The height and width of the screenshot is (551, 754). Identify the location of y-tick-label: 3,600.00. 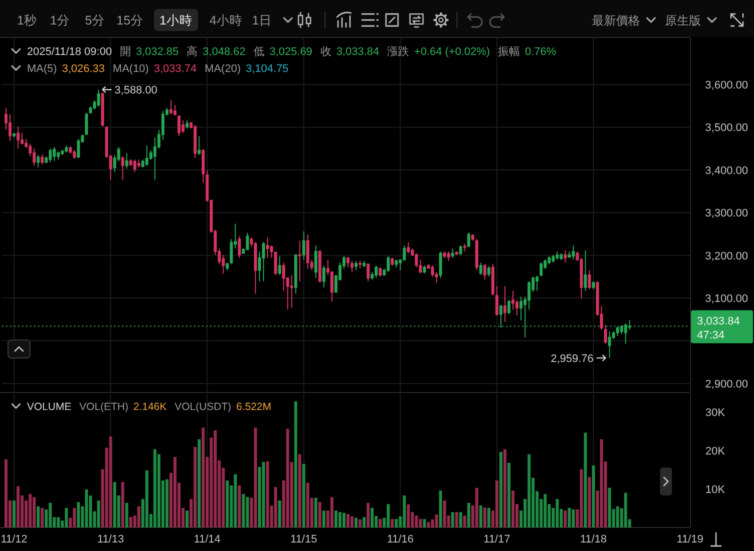
(726, 85).